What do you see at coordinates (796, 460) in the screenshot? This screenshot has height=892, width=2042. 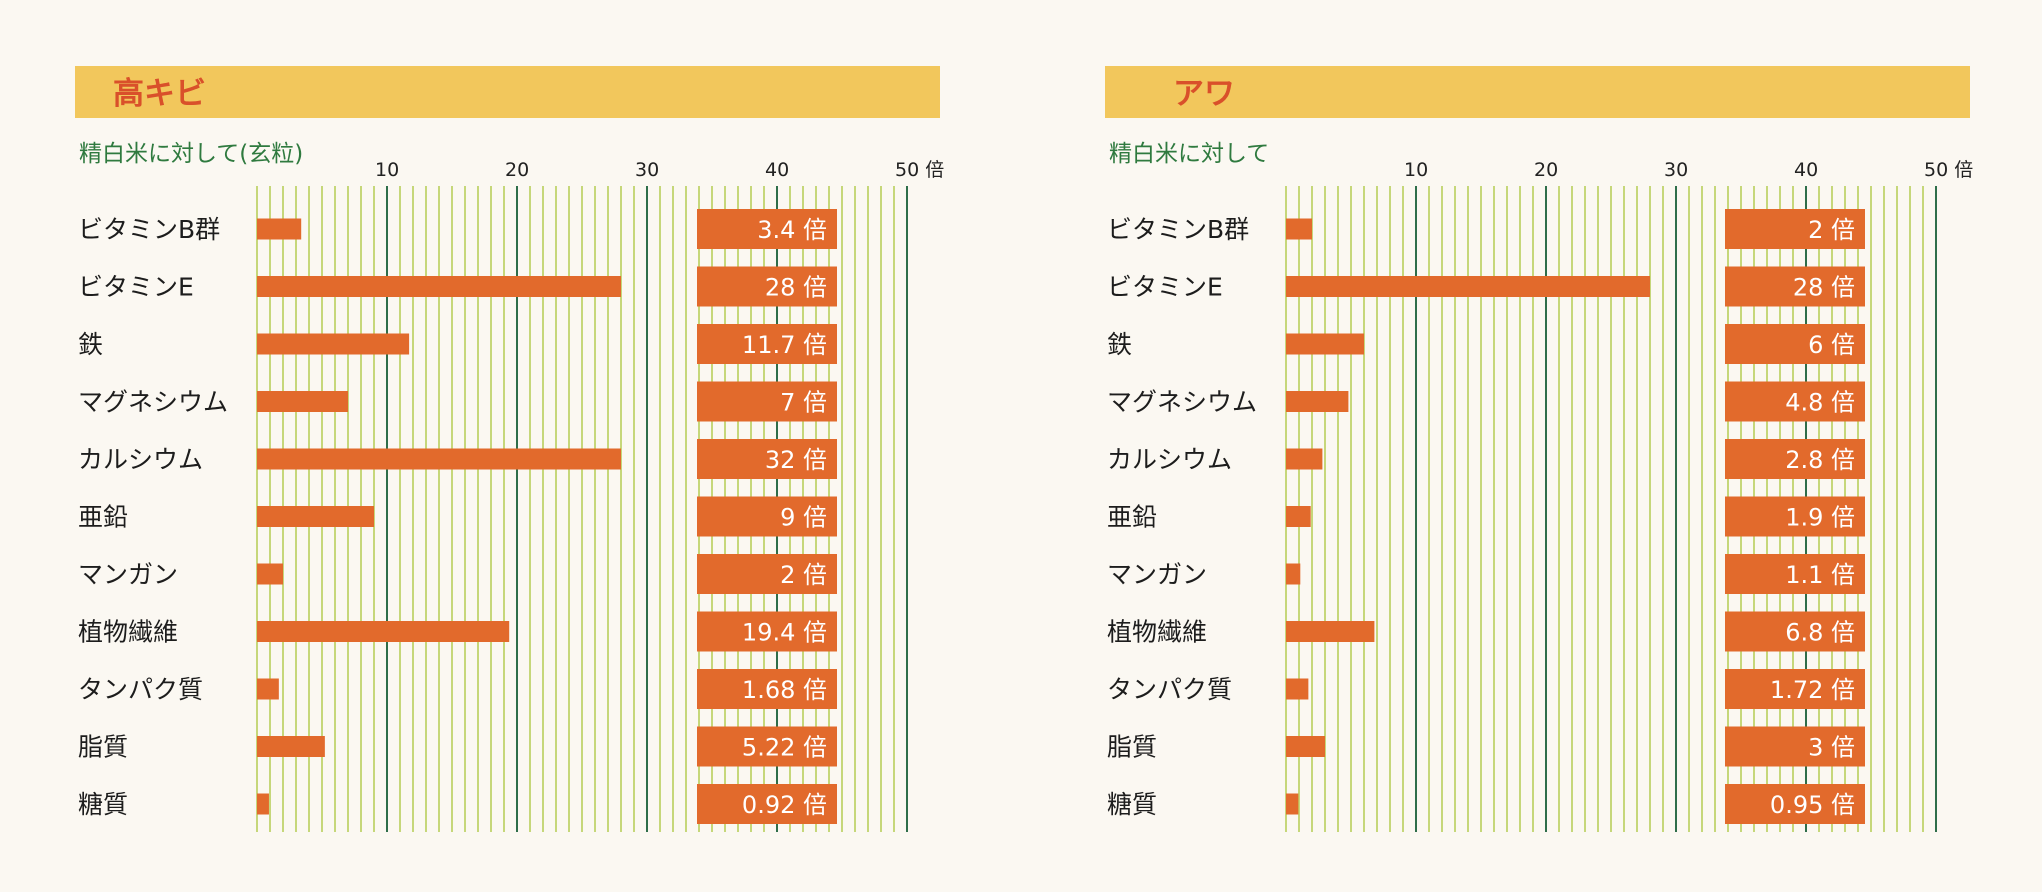 I see `value-label: 32 倍` at bounding box center [796, 460].